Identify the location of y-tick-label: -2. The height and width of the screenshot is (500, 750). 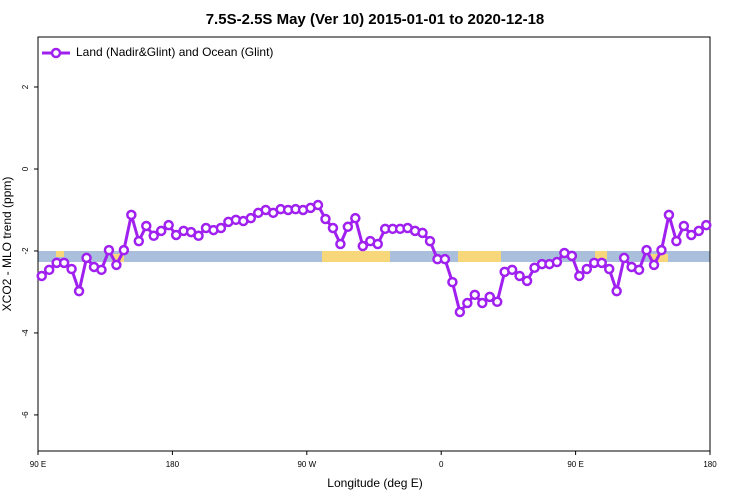
(25, 251).